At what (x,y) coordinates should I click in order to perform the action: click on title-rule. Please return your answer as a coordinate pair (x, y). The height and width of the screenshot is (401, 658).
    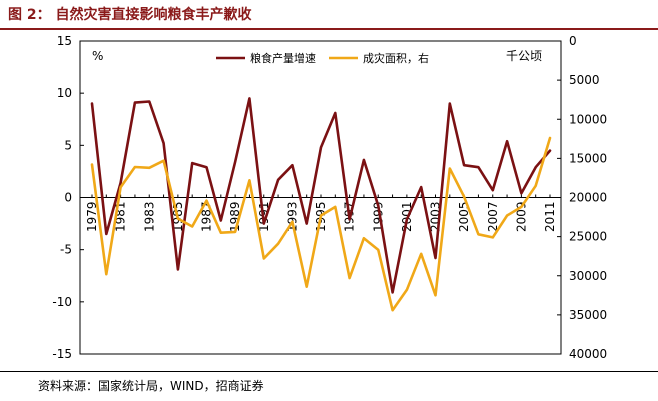
    Looking at the image, I should click on (329, 29).